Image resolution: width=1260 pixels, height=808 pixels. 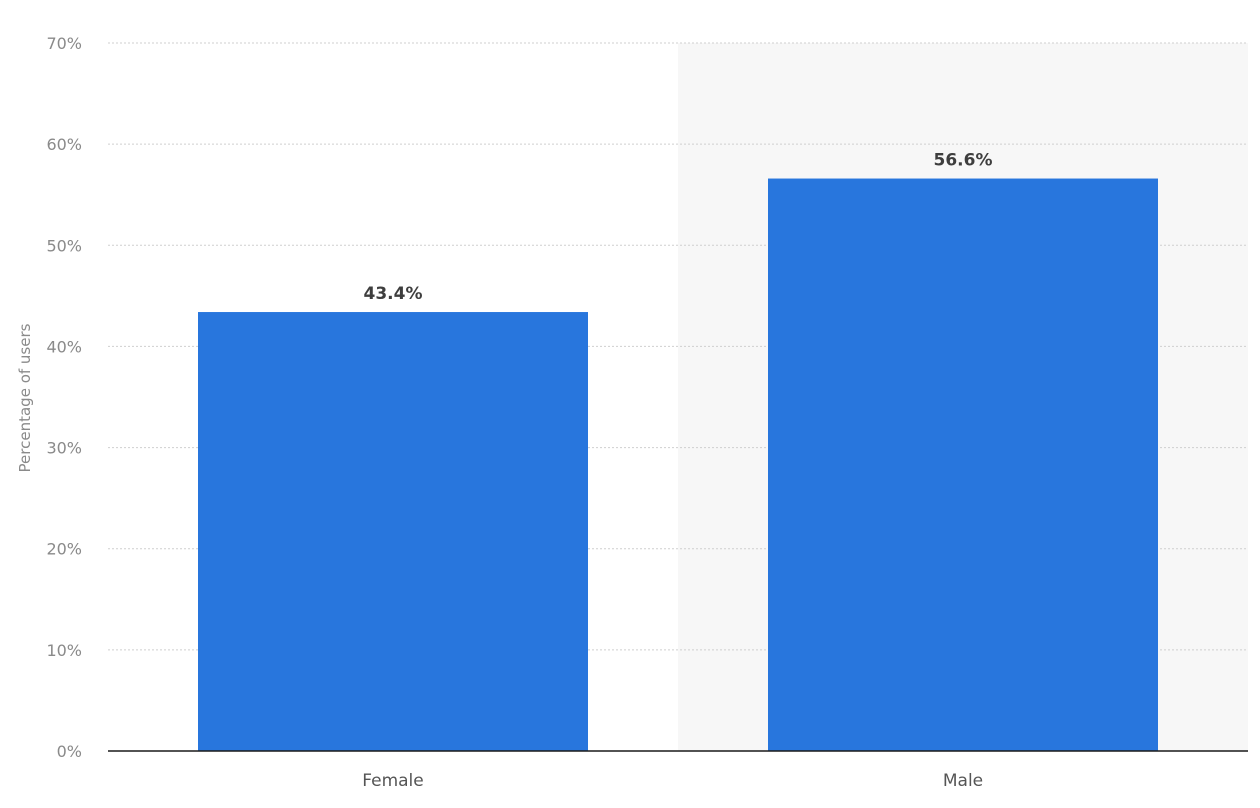 What do you see at coordinates (64, 43) in the screenshot?
I see `y-tick-label: 70%` at bounding box center [64, 43].